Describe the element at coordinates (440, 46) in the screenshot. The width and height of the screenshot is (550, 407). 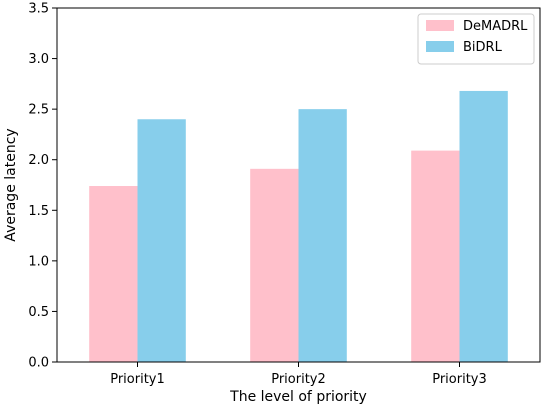
I see `legend-swatch-bidrl` at that location.